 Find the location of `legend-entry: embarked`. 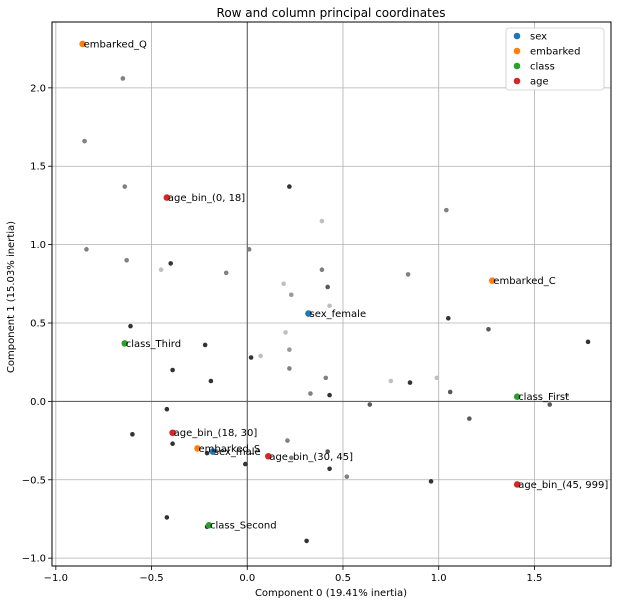

legend-entry: embarked is located at coordinates (555, 52).